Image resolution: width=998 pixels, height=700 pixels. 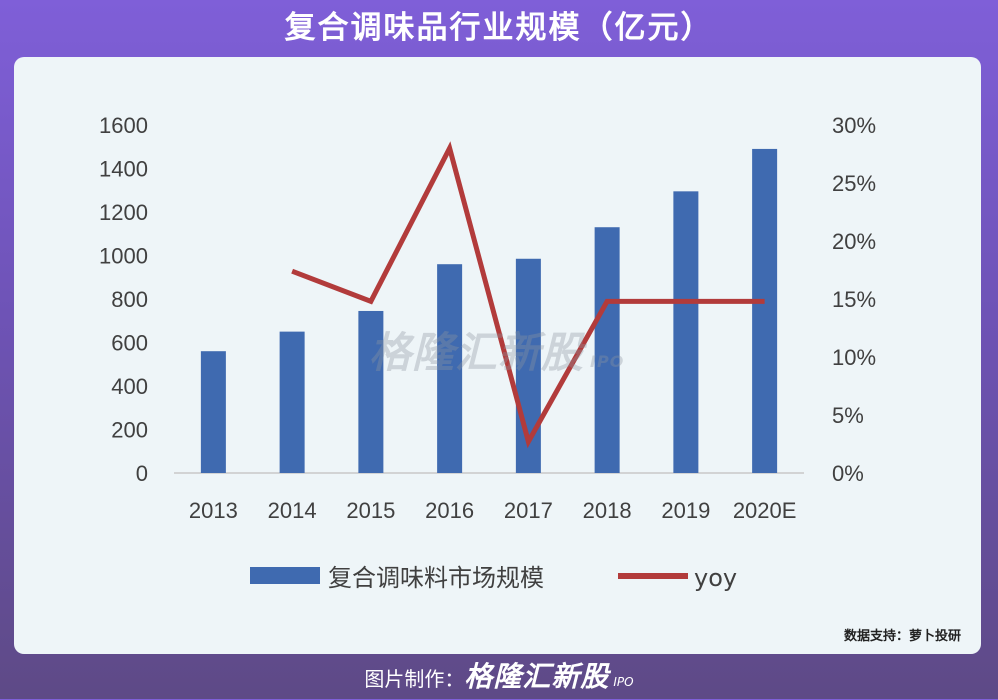 What do you see at coordinates (848, 473) in the screenshot?
I see `y-right-tick-label: 0%` at bounding box center [848, 473].